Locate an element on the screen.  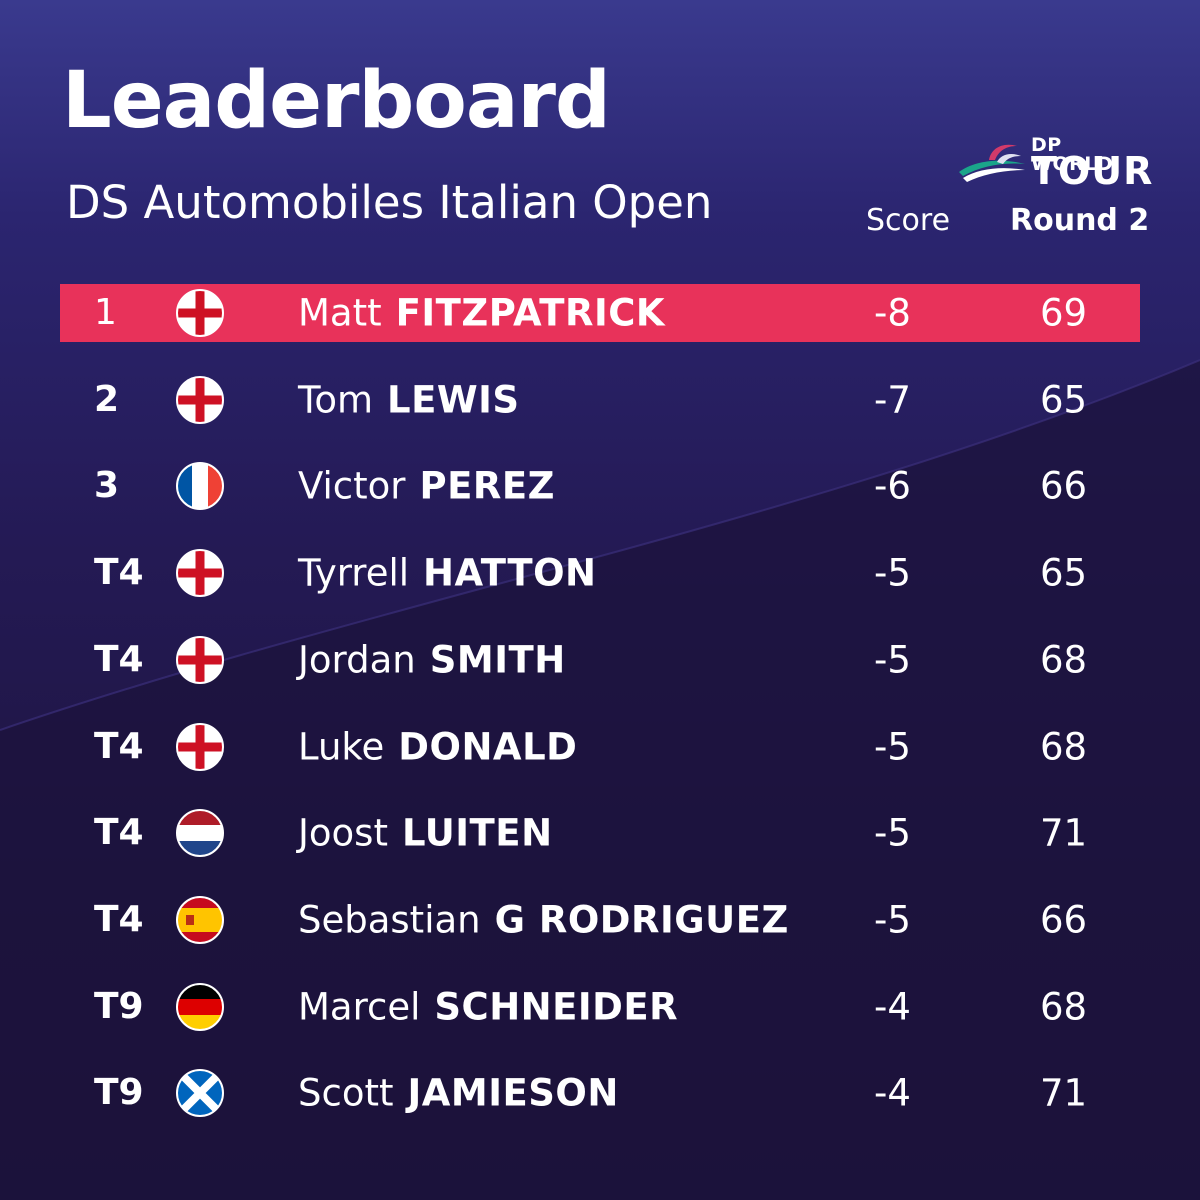
player-last-name: DONALD is located at coordinates (488, 746).